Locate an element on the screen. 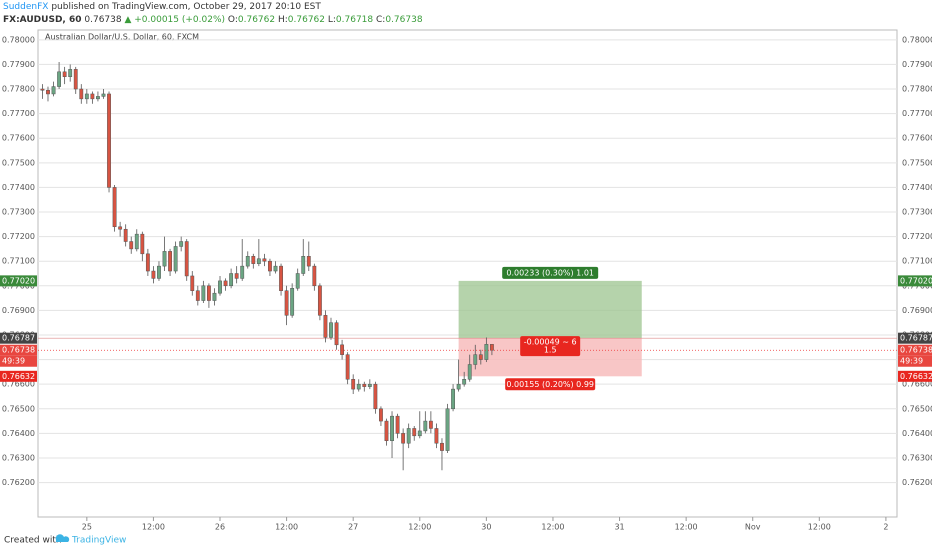 The height and width of the screenshot is (550, 932). symbol: FX:AUDUSD, 60 is located at coordinates (42, 20).